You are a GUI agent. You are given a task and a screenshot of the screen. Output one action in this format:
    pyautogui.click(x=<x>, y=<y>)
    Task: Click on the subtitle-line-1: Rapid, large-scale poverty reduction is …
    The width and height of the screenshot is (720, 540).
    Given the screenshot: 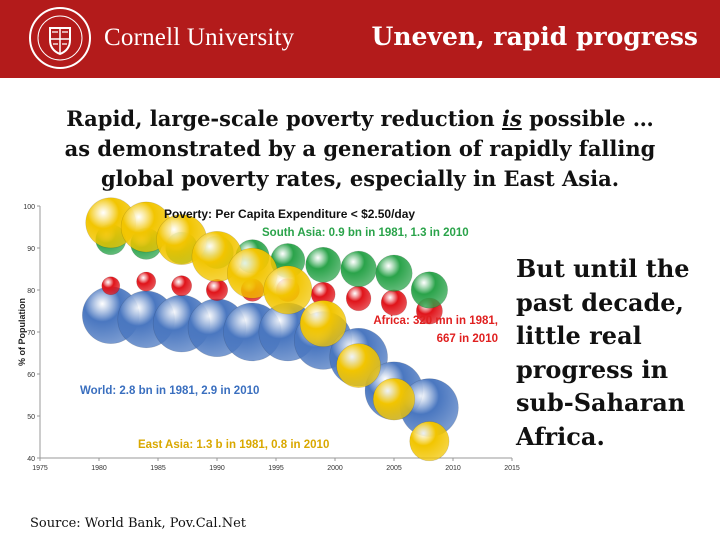 What is the action you would take?
    pyautogui.click(x=360, y=118)
    